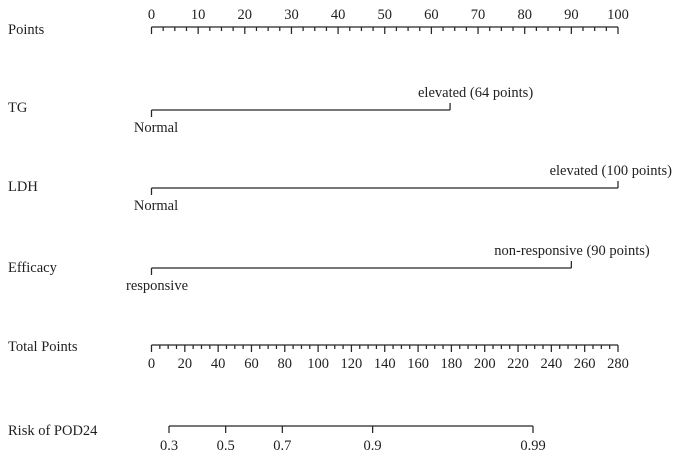  Describe the element at coordinates (551, 364) in the screenshot. I see `total_points-tick-label-12: 240` at that location.